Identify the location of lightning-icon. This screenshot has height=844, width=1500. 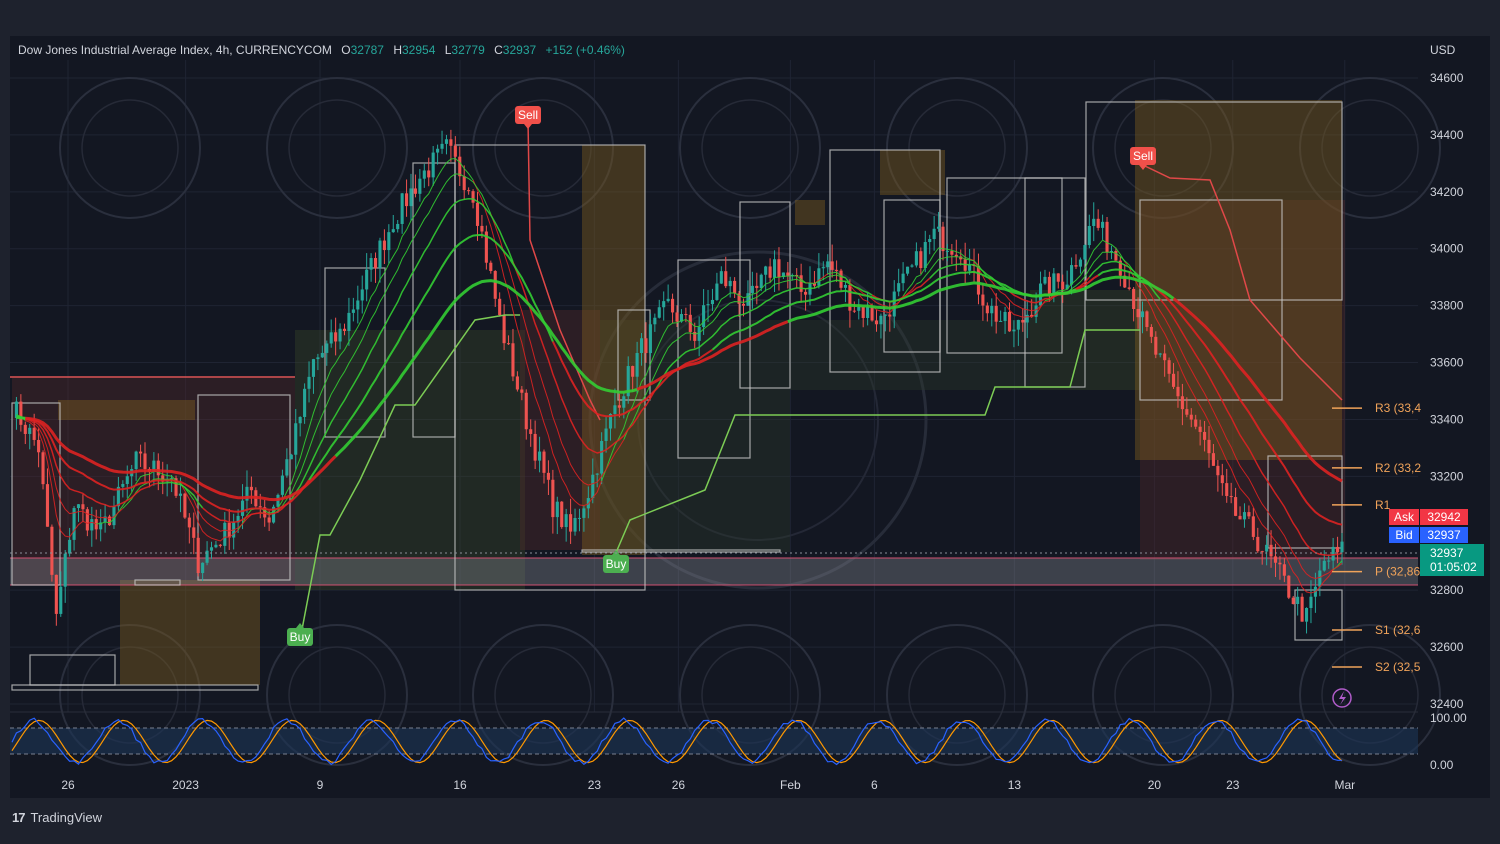
(1342, 698).